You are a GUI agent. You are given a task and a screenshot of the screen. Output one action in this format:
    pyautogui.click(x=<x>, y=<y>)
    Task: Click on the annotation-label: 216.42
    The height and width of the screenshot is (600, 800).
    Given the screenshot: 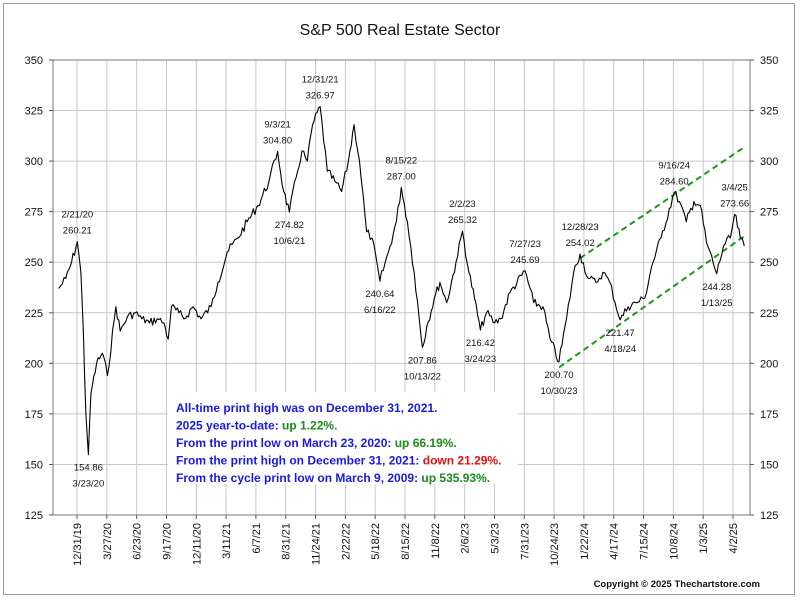 What is the action you would take?
    pyautogui.click(x=480, y=343)
    